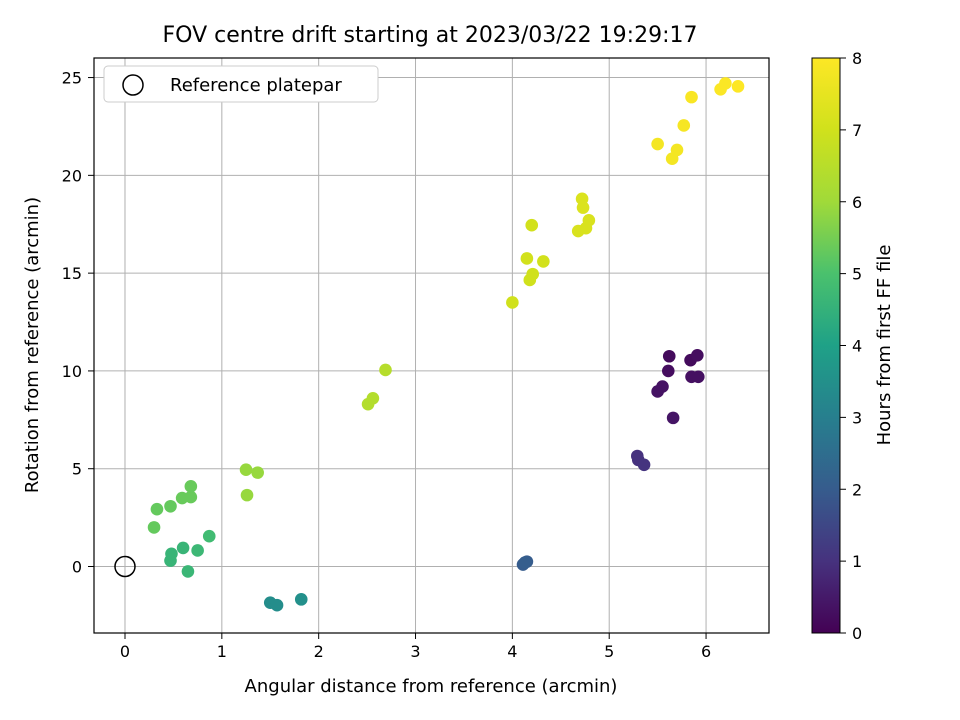 The width and height of the screenshot is (960, 720). What do you see at coordinates (125, 651) in the screenshot?
I see `x-tick-label-0: 0` at bounding box center [125, 651].